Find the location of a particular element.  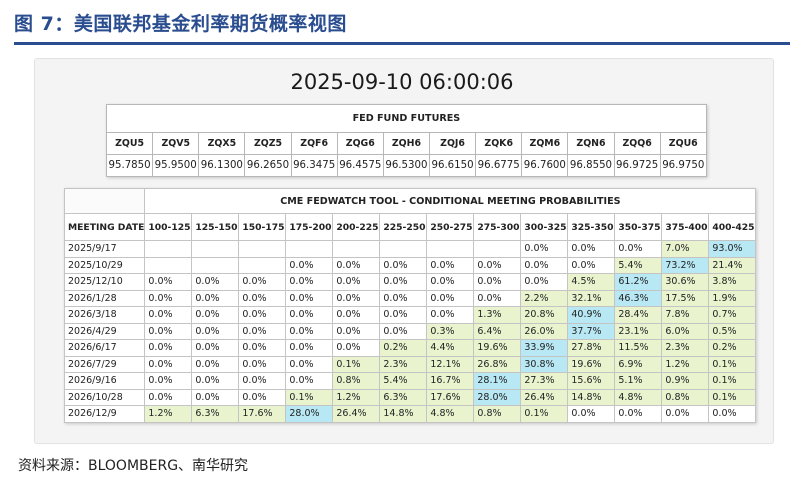

probability-cell: 4.5% is located at coordinates (591, 282).